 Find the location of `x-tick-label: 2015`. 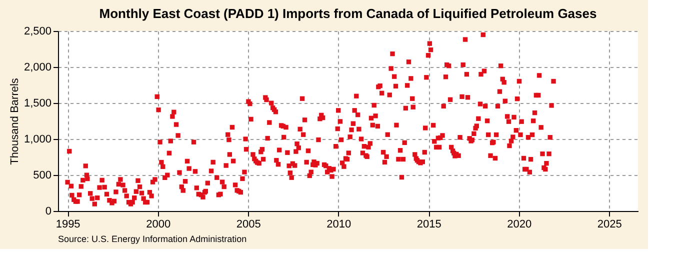

x-tick-label: 2015 is located at coordinates (429, 224).